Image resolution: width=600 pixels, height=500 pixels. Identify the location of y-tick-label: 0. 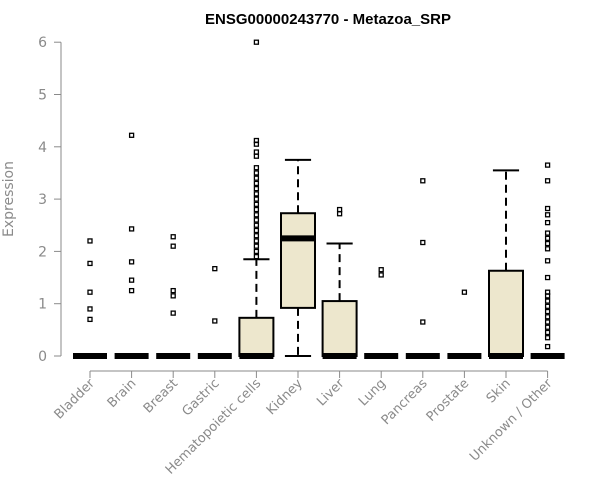
(42, 357).